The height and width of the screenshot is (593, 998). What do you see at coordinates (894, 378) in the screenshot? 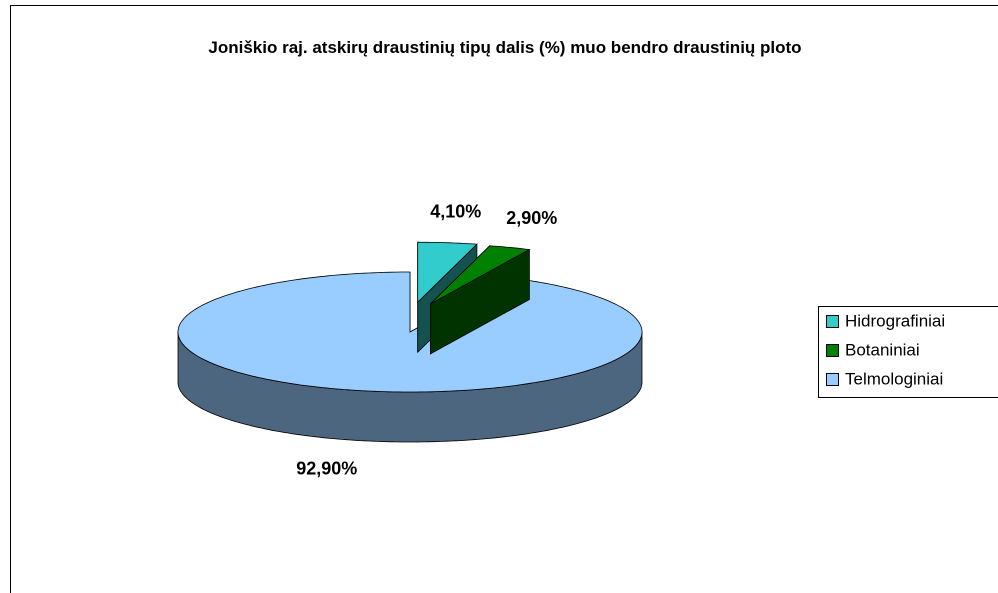
I see `legend-label: Telmologiniai` at bounding box center [894, 378].